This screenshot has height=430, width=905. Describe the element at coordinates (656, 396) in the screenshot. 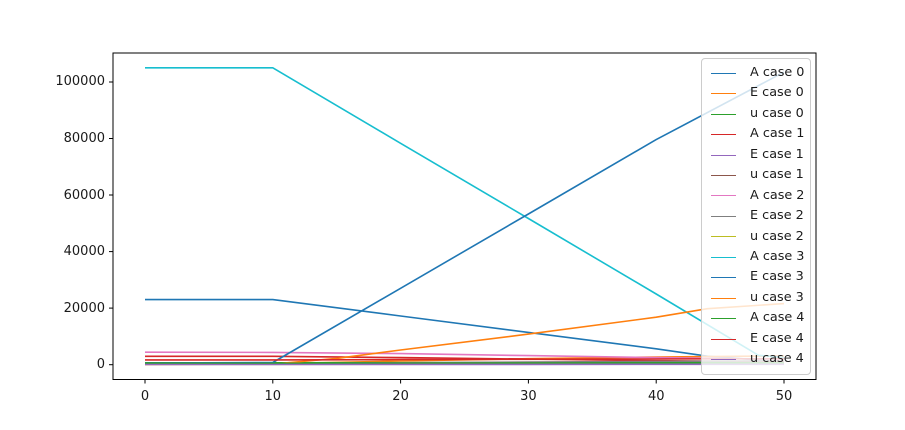

I see `x-tick-label: 40` at that location.